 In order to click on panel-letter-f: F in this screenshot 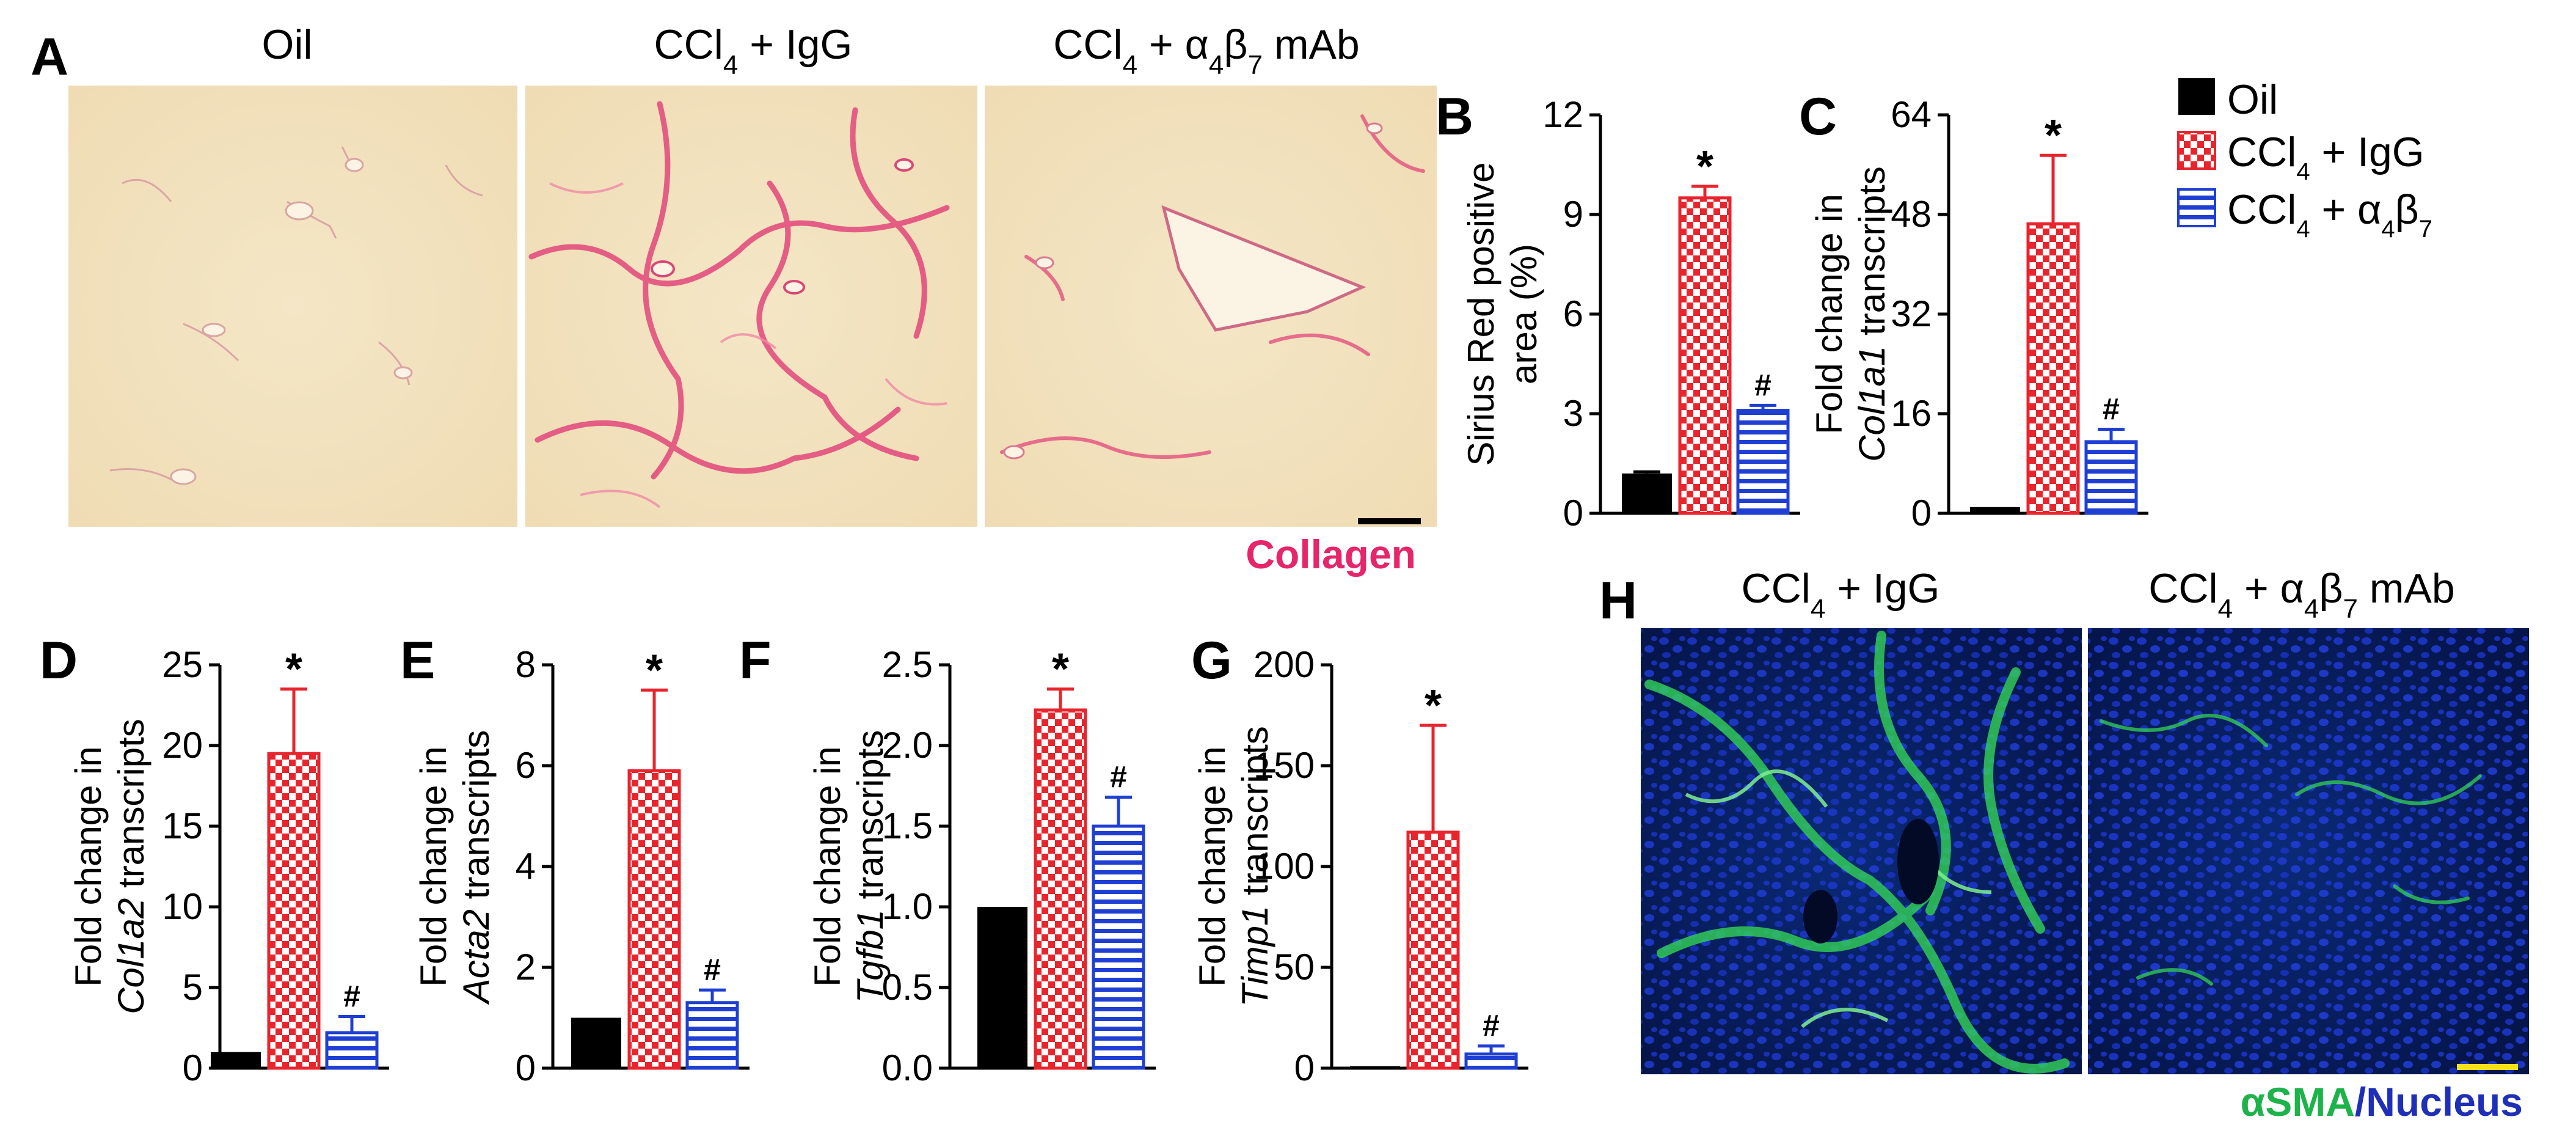, I will do `click(756, 660)`.